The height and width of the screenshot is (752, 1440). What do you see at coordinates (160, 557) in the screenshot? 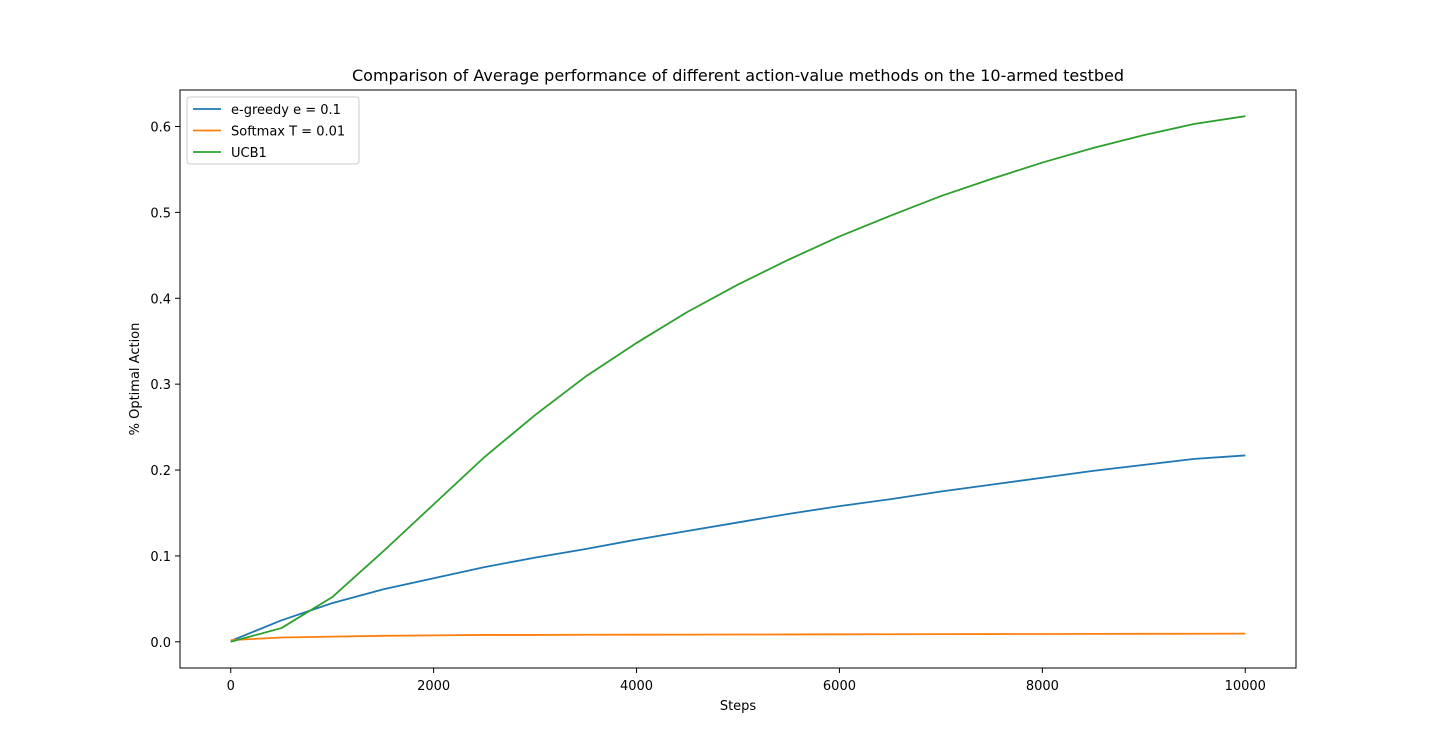
I see `y-tick-label: 0.1` at bounding box center [160, 557].